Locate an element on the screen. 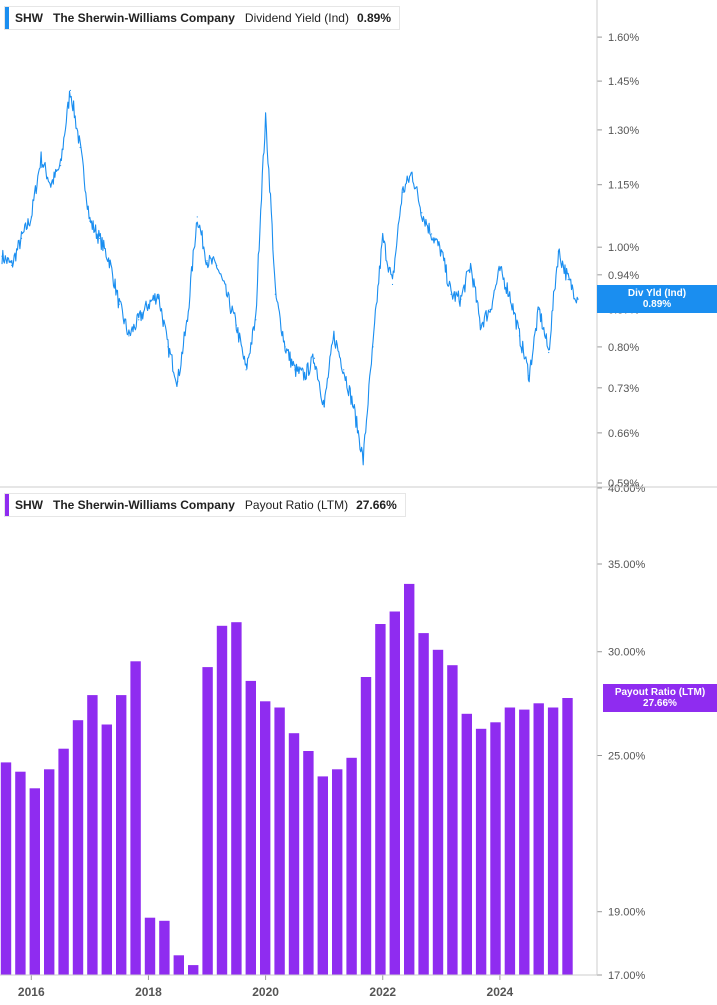  payout-ratio-y-axis: 40.00% 35.00% 30.00% 25.00% 19.00% 17.00% is located at coordinates (621, 732).